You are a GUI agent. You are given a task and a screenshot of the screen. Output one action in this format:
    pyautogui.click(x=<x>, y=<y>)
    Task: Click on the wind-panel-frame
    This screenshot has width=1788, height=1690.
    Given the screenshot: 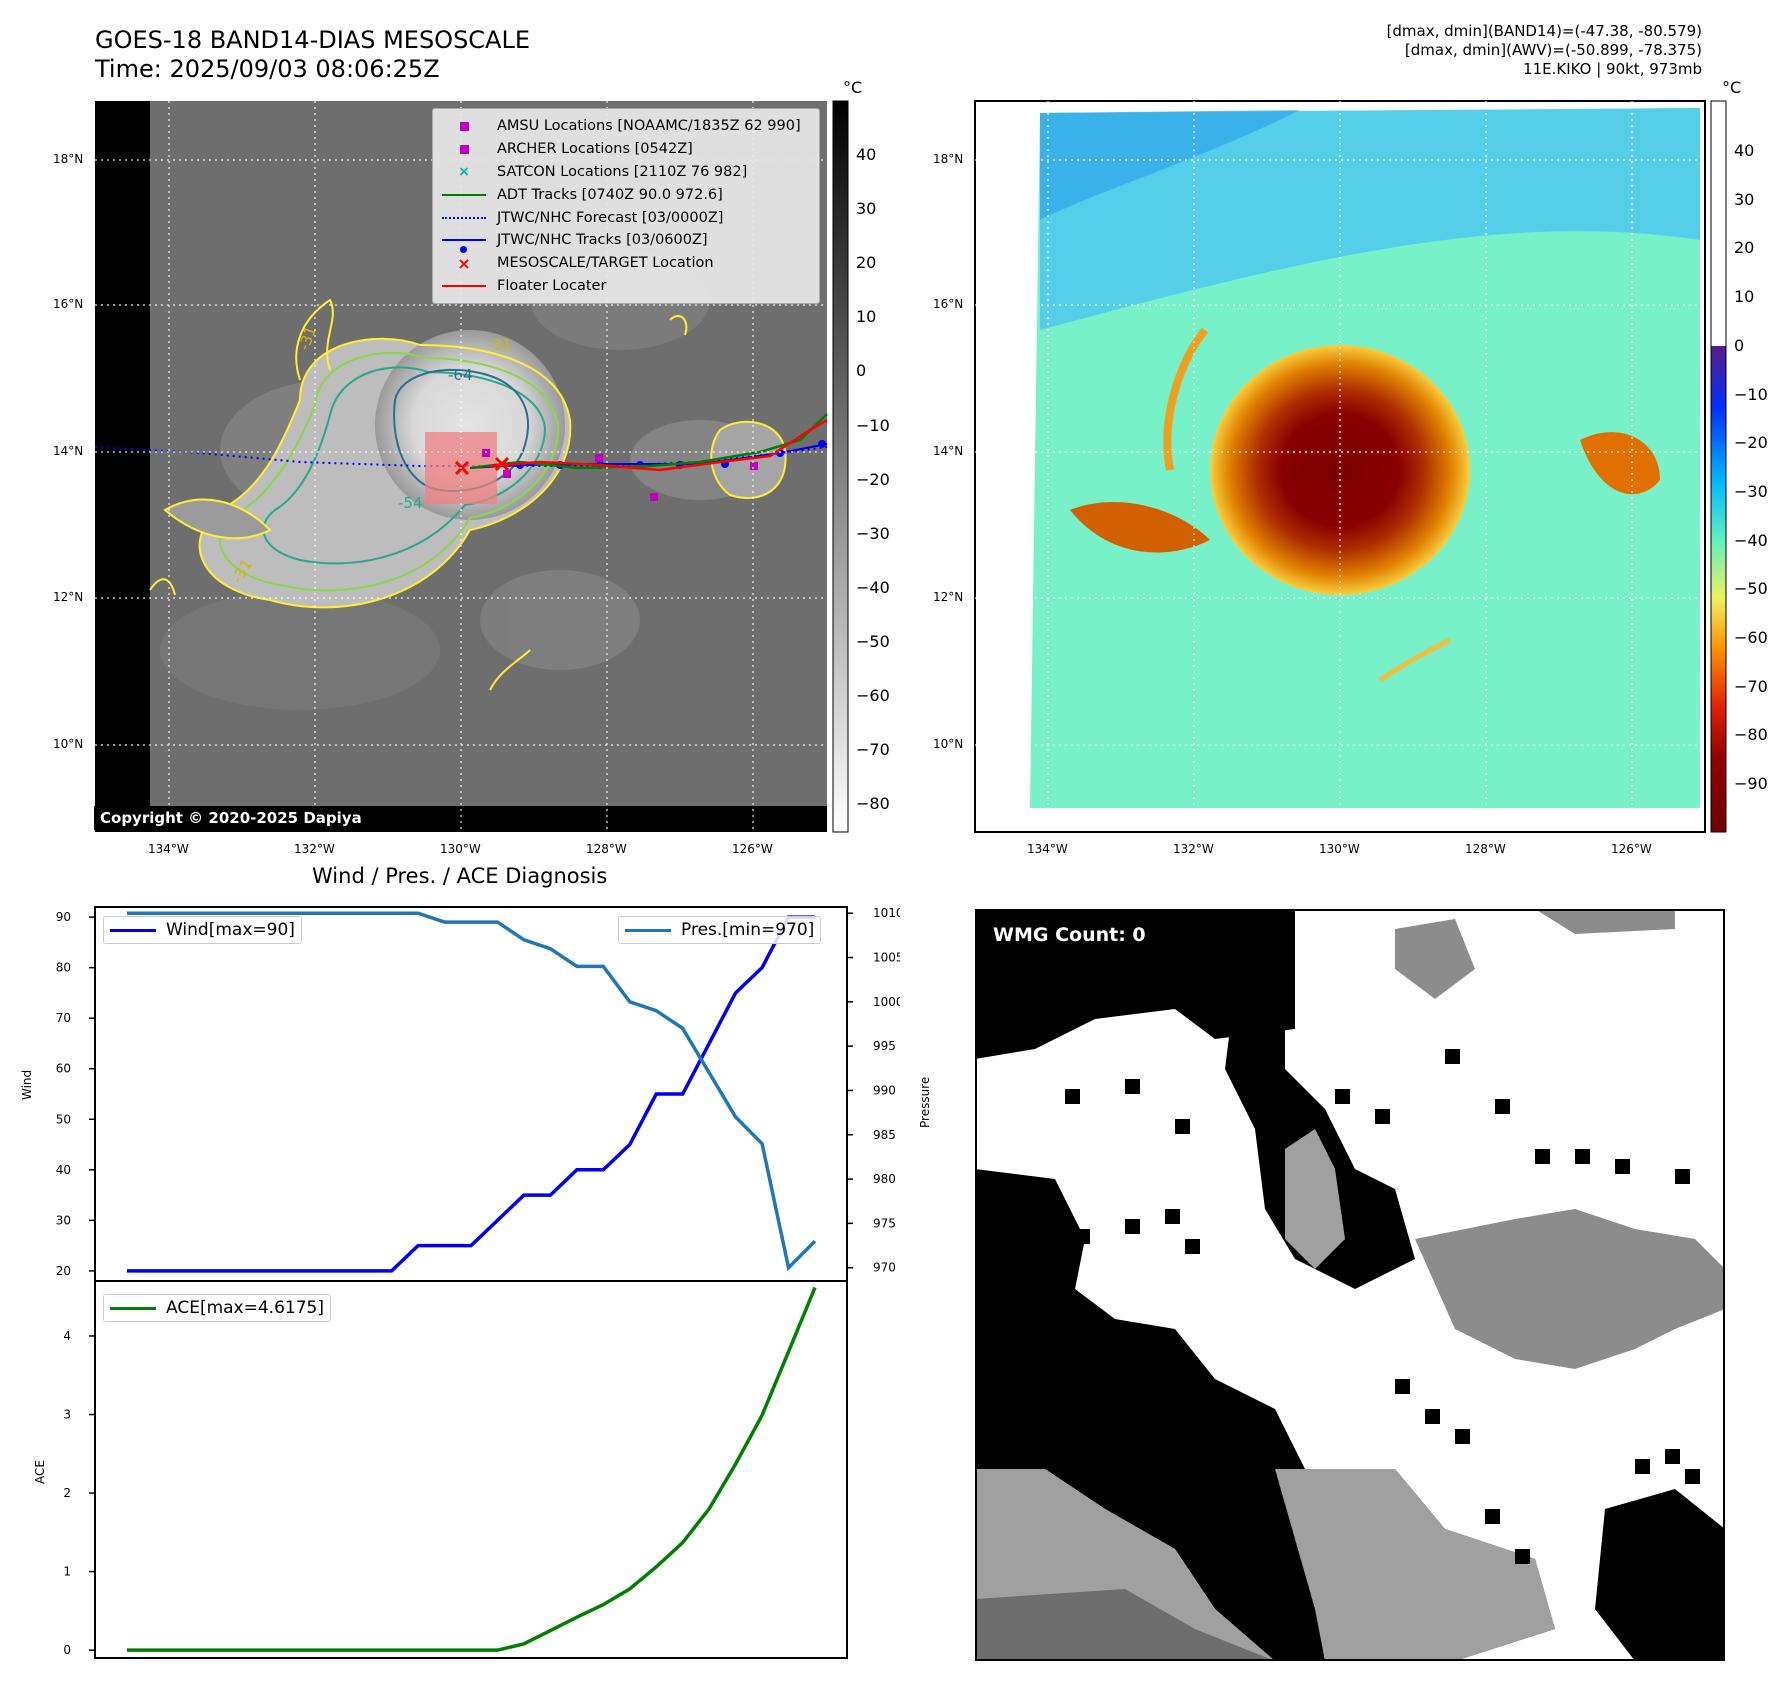 What is the action you would take?
    pyautogui.click(x=471, y=1094)
    